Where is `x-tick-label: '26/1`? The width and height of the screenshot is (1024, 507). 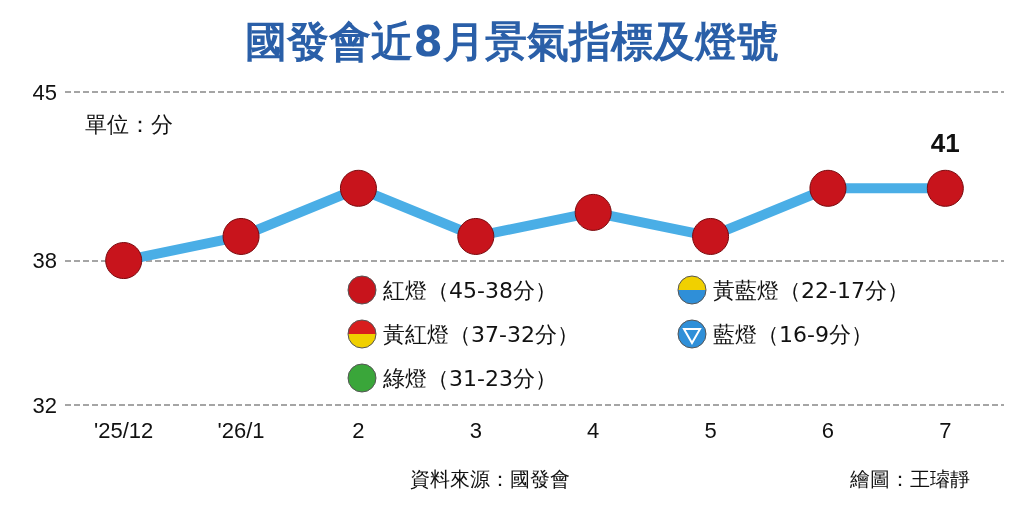
x-tick-label: '26/1 is located at coordinates (241, 430).